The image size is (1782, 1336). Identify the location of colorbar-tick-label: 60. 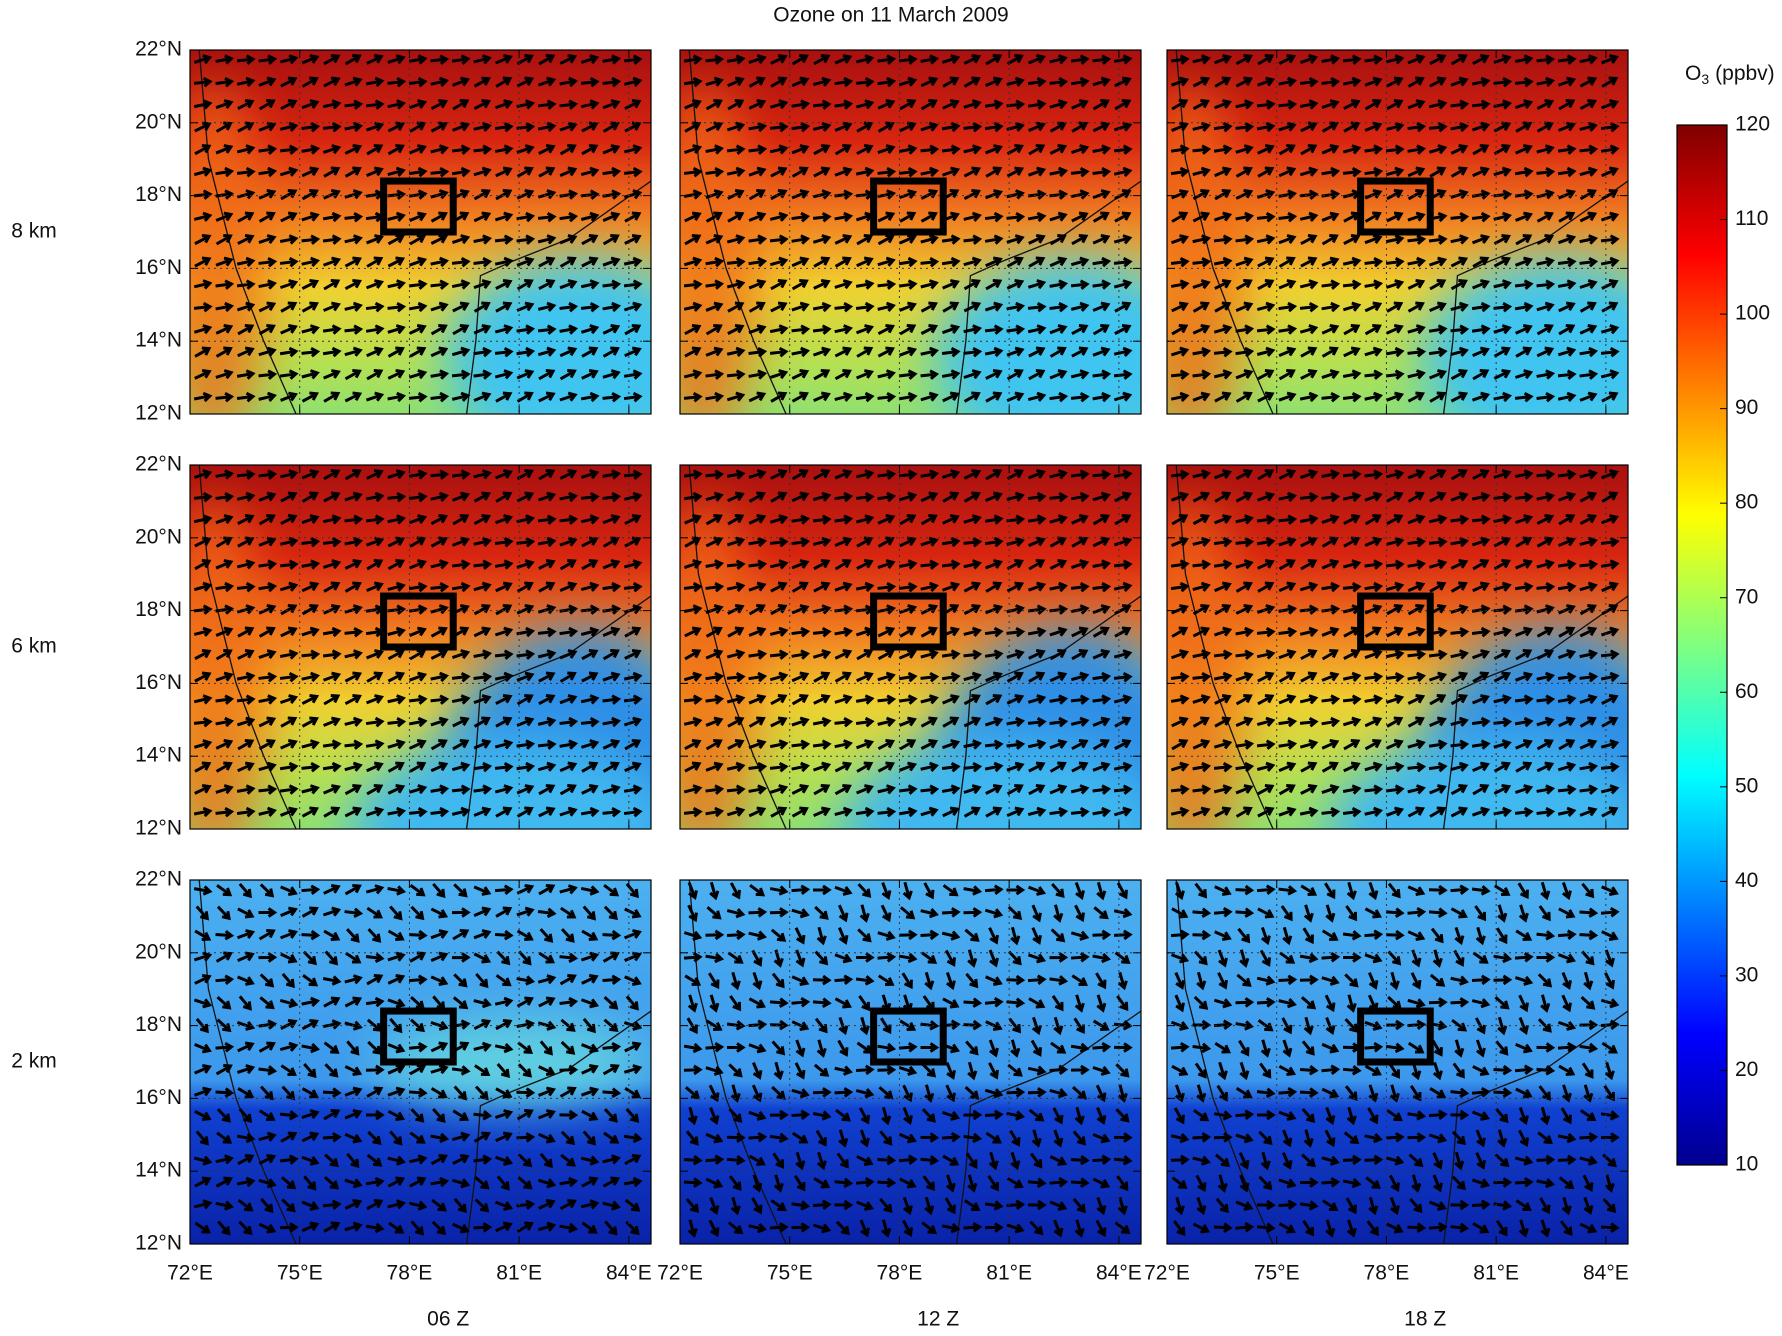
(1746, 691).